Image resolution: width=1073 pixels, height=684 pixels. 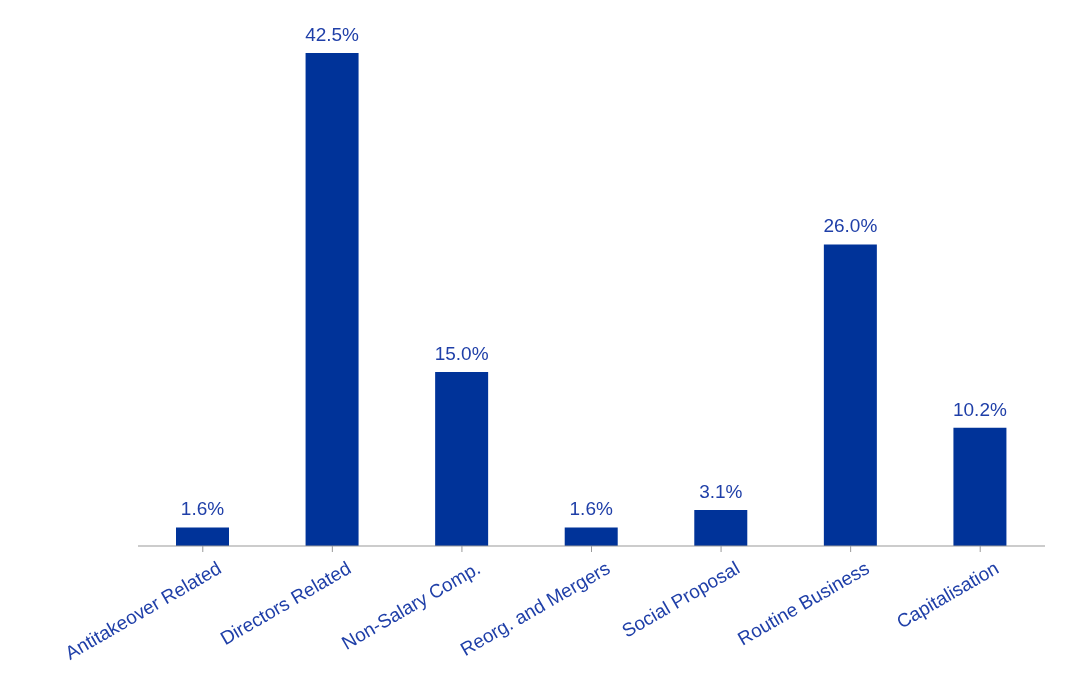 I want to click on data-label: 26.0%, so click(x=850, y=226).